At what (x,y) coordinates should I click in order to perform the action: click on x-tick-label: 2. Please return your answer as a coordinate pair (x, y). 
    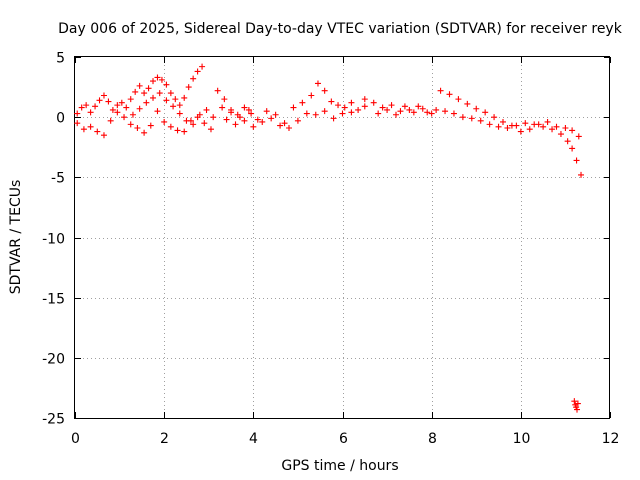
    Looking at the image, I should click on (164, 439).